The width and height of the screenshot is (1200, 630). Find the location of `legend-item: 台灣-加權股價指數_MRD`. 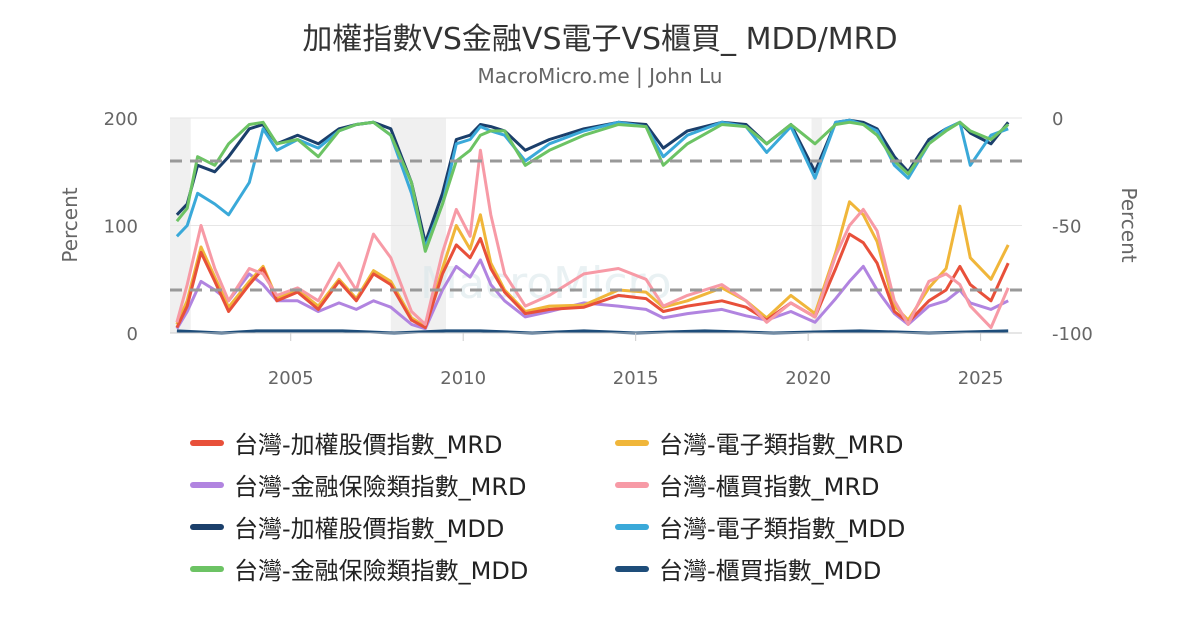

legend-item: 台灣-加權股價指數_MRD is located at coordinates (402, 442).